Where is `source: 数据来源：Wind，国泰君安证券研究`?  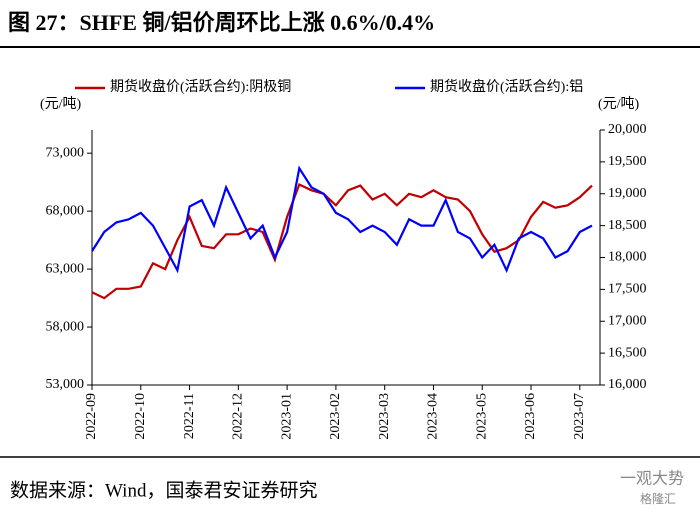 source: 数据来源：Wind，国泰君安证券研究 is located at coordinates (163, 490).